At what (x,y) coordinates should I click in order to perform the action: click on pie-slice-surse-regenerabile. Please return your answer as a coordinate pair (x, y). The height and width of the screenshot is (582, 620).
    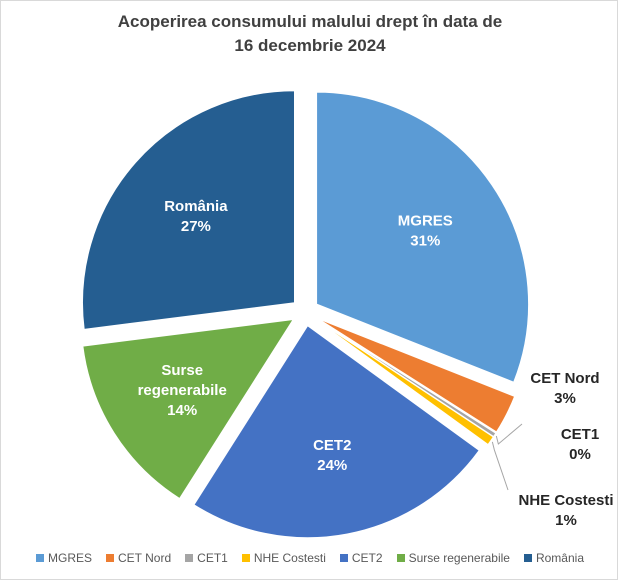
    Looking at the image, I should click on (188, 409).